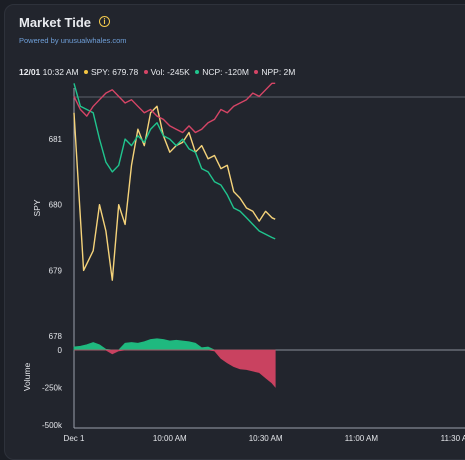 The image size is (465, 460). Describe the element at coordinates (266, 438) in the screenshot. I see `x-tick-label: 10:30 AM` at that location.